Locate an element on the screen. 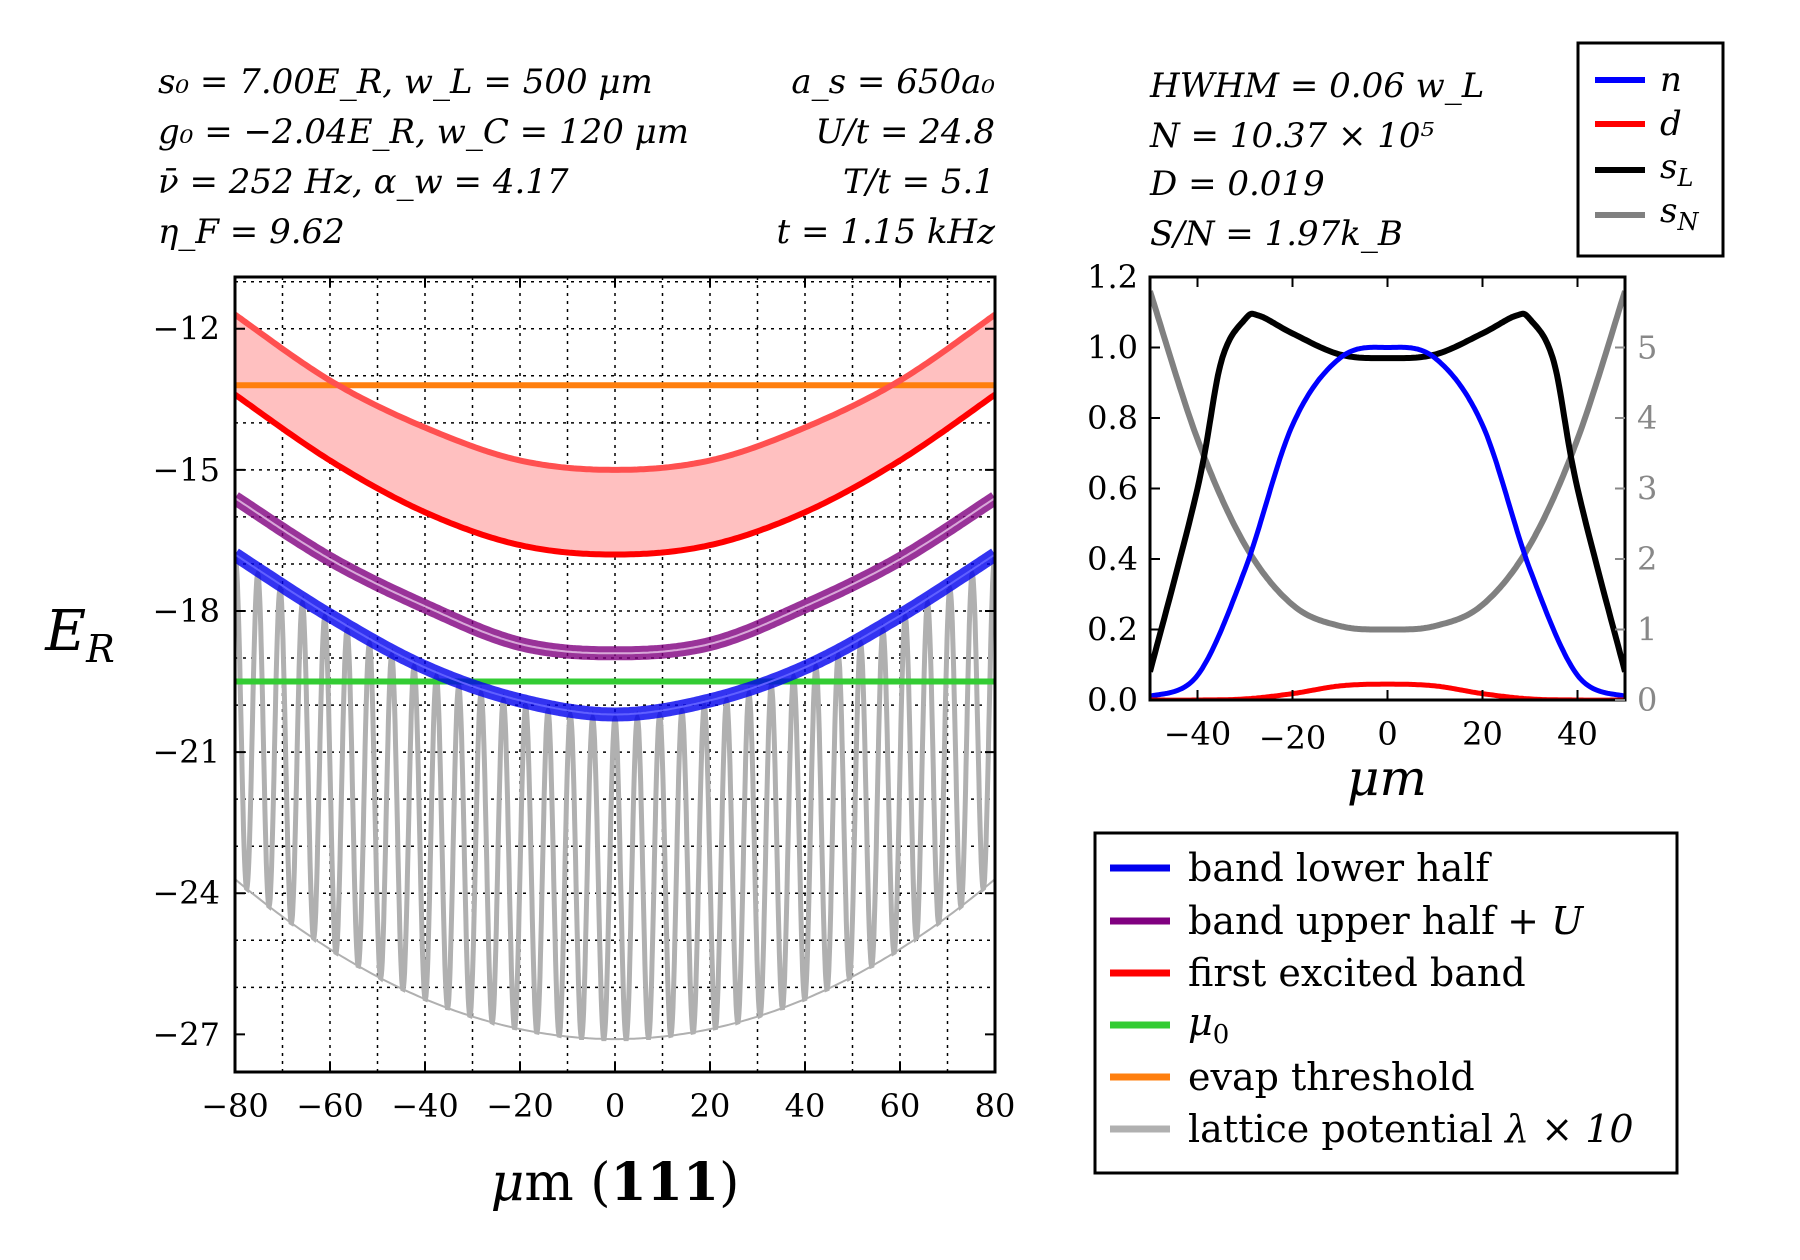 The image size is (1800, 1260). left-legend-box is located at coordinates (1386, 1003).